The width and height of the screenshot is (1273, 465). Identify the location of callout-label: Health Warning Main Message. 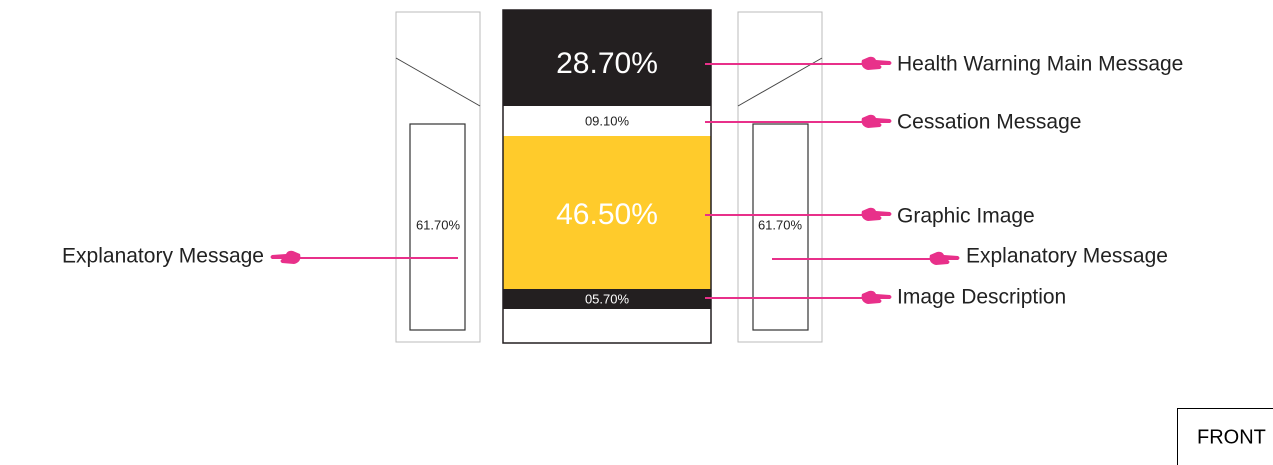
(1040, 64).